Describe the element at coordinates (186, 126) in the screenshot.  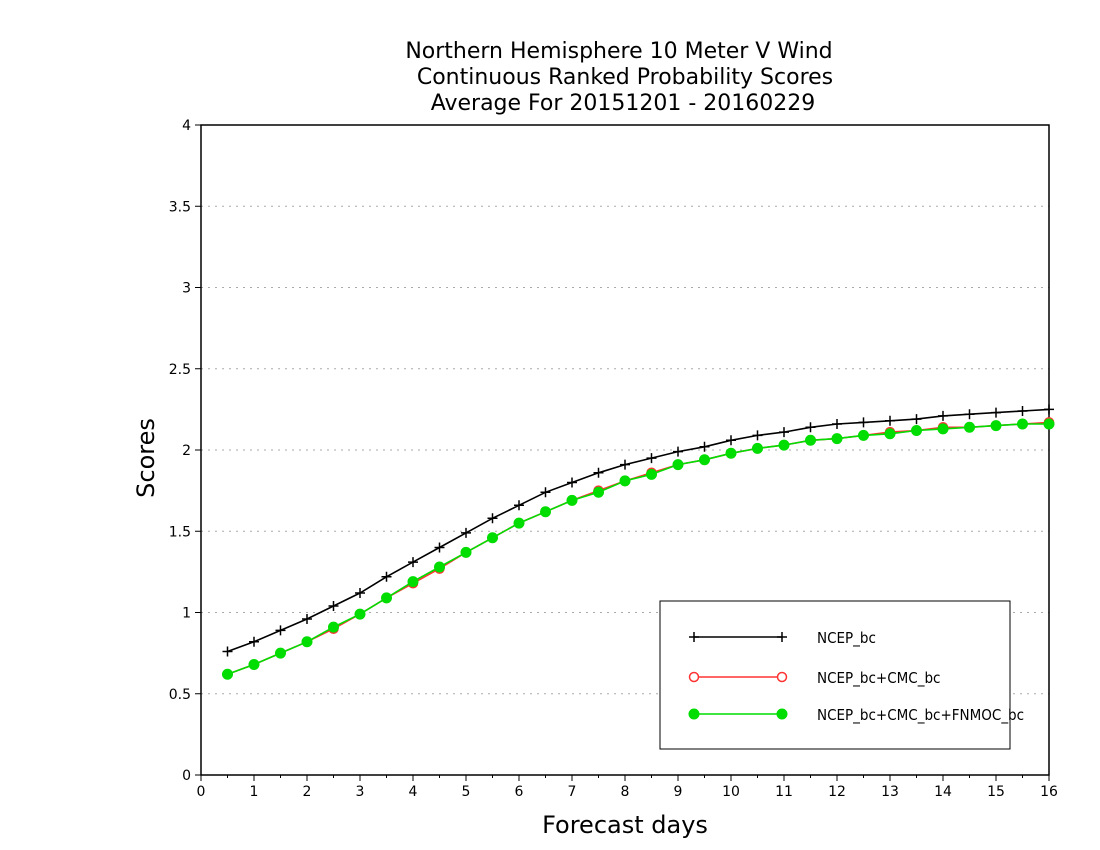
I see `y-tick-label: 4` at that location.